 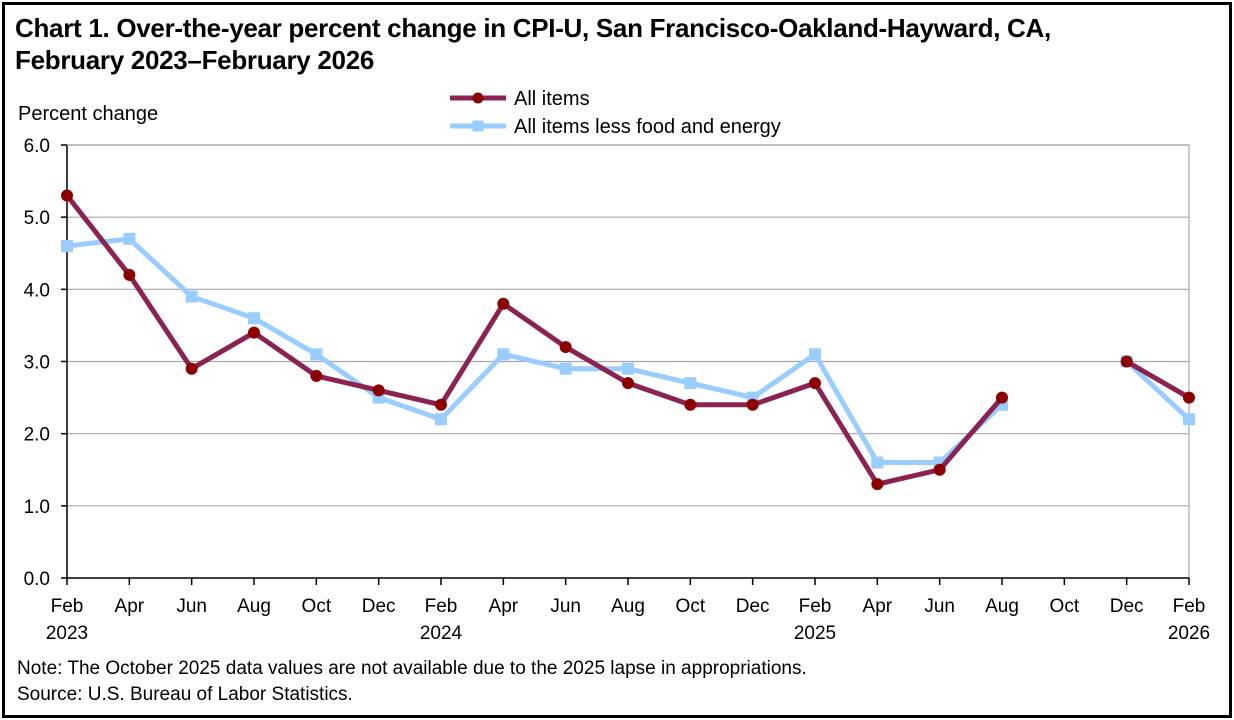 What do you see at coordinates (37, 290) in the screenshot?
I see `y-tick-label: 4.0` at bounding box center [37, 290].